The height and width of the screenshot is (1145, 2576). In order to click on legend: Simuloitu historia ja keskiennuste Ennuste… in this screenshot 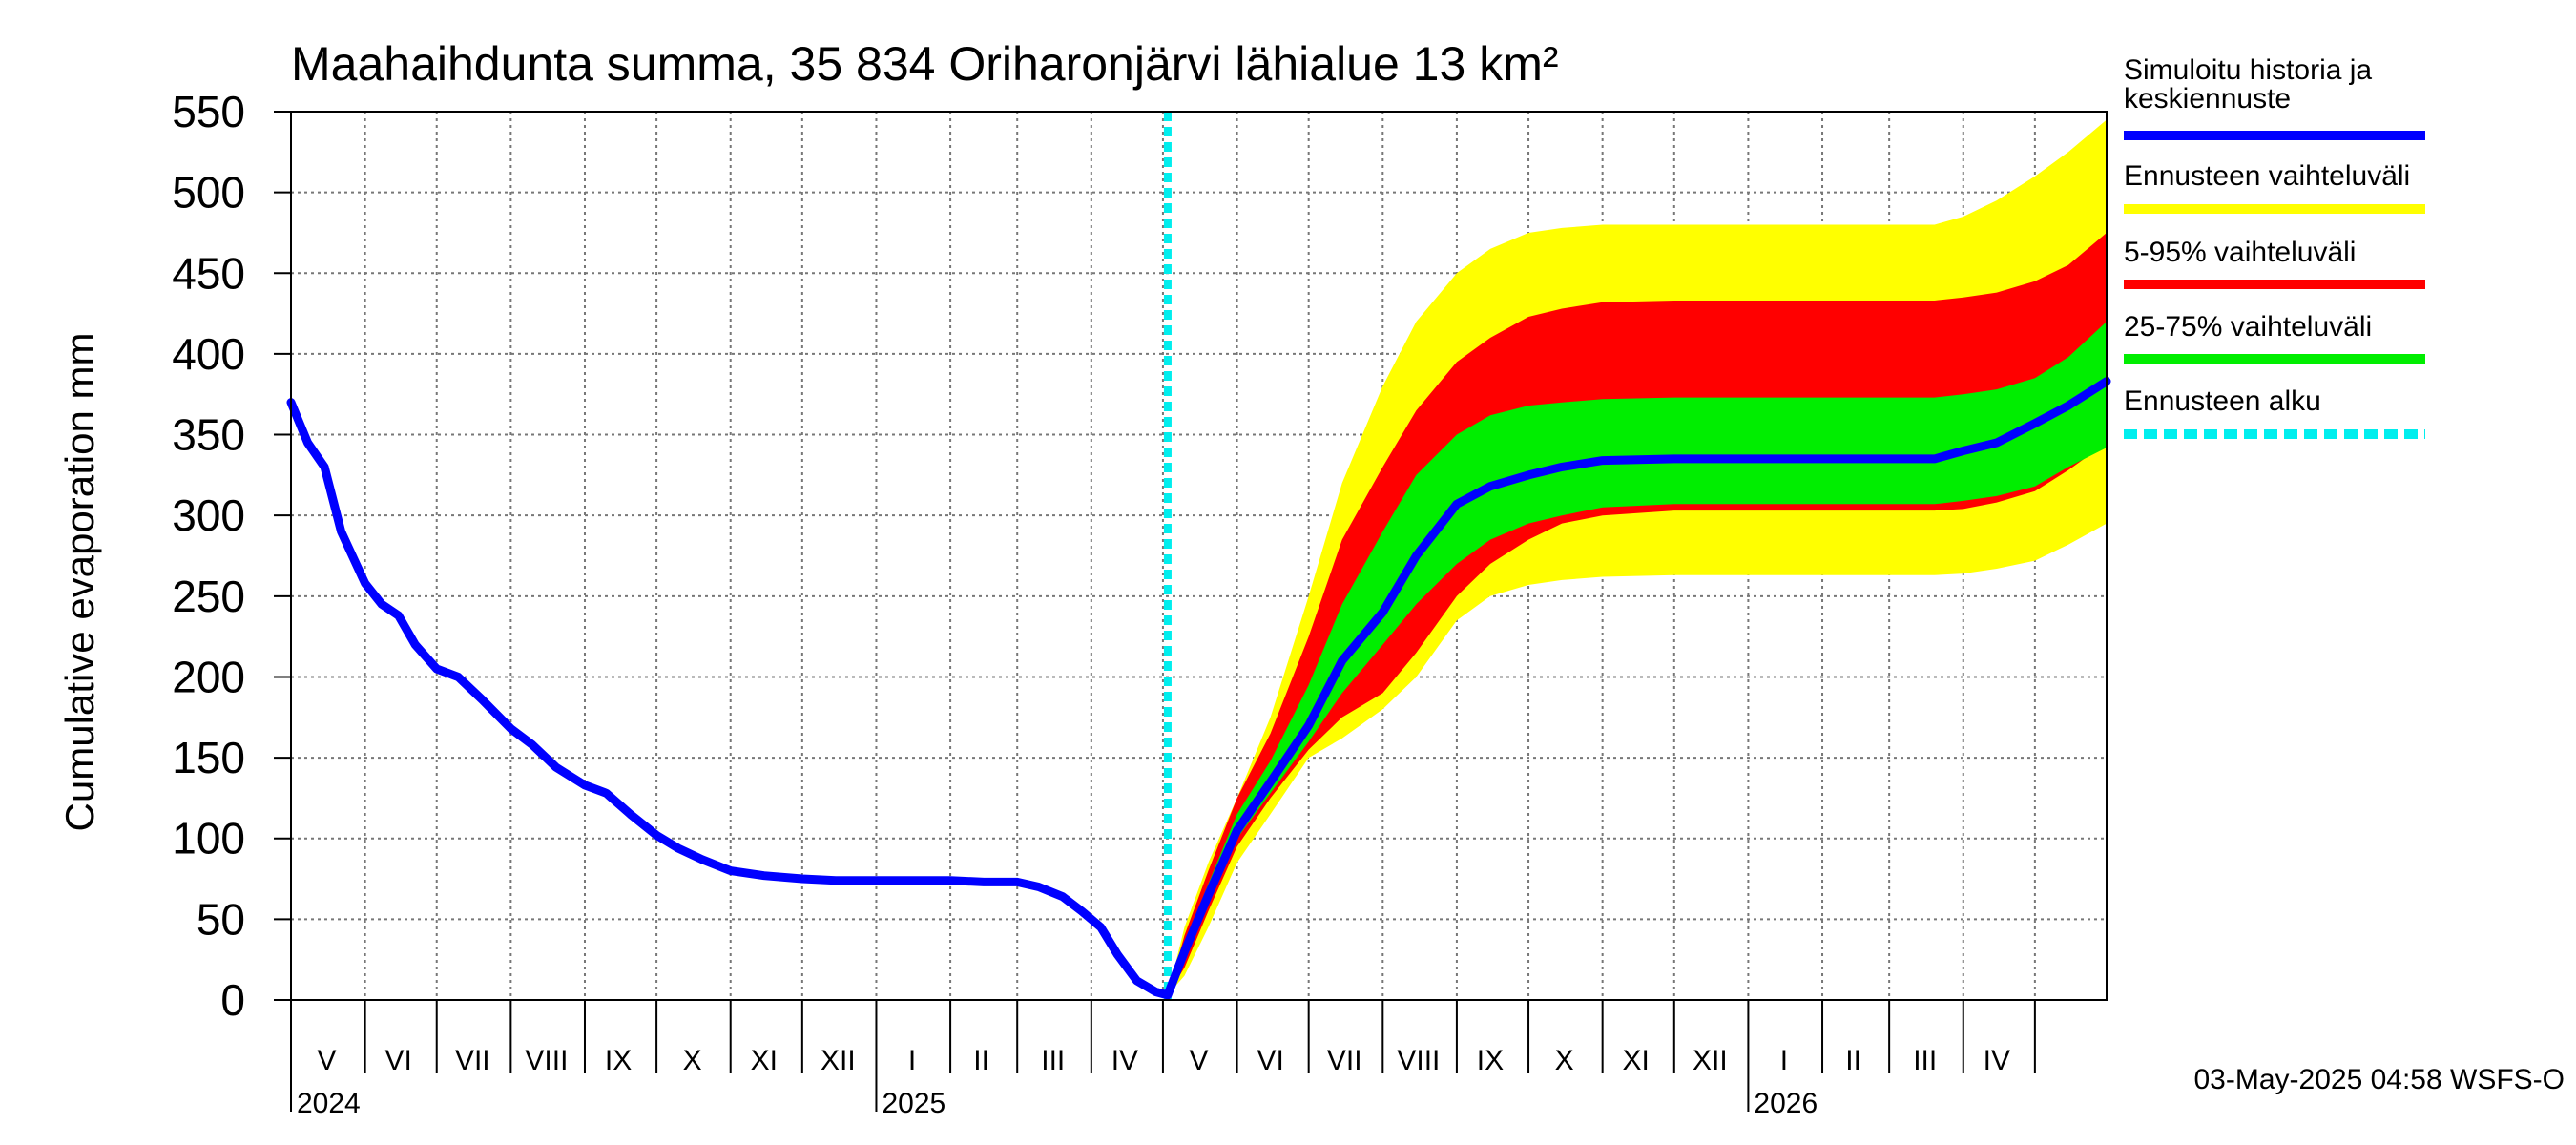, I will do `click(2274, 246)`.